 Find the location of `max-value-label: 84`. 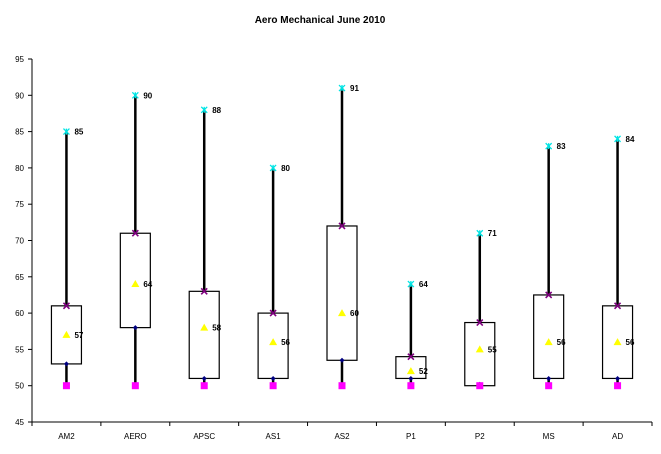

max-value-label: 84 is located at coordinates (630, 139).